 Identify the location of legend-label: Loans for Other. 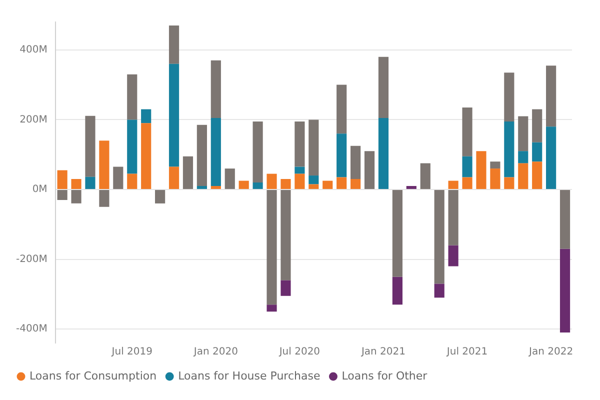
(385, 375).